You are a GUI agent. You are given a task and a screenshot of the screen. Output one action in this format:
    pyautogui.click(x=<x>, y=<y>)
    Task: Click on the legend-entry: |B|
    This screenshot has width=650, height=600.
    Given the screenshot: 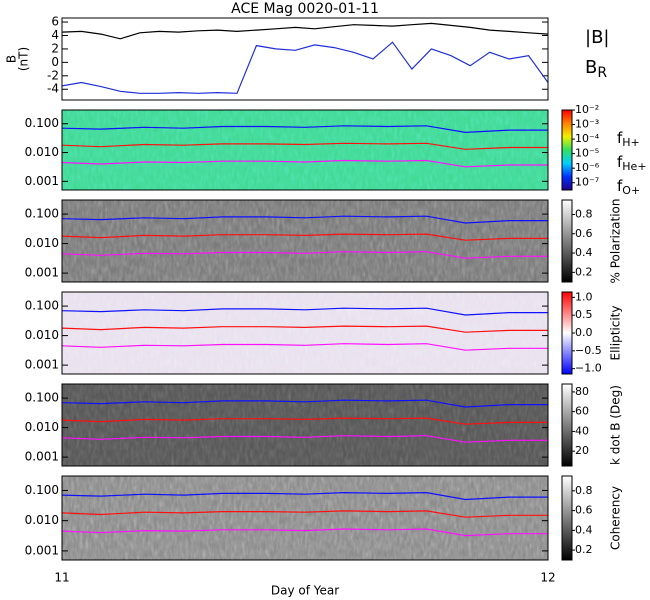 What is the action you would take?
    pyautogui.click(x=597, y=37)
    